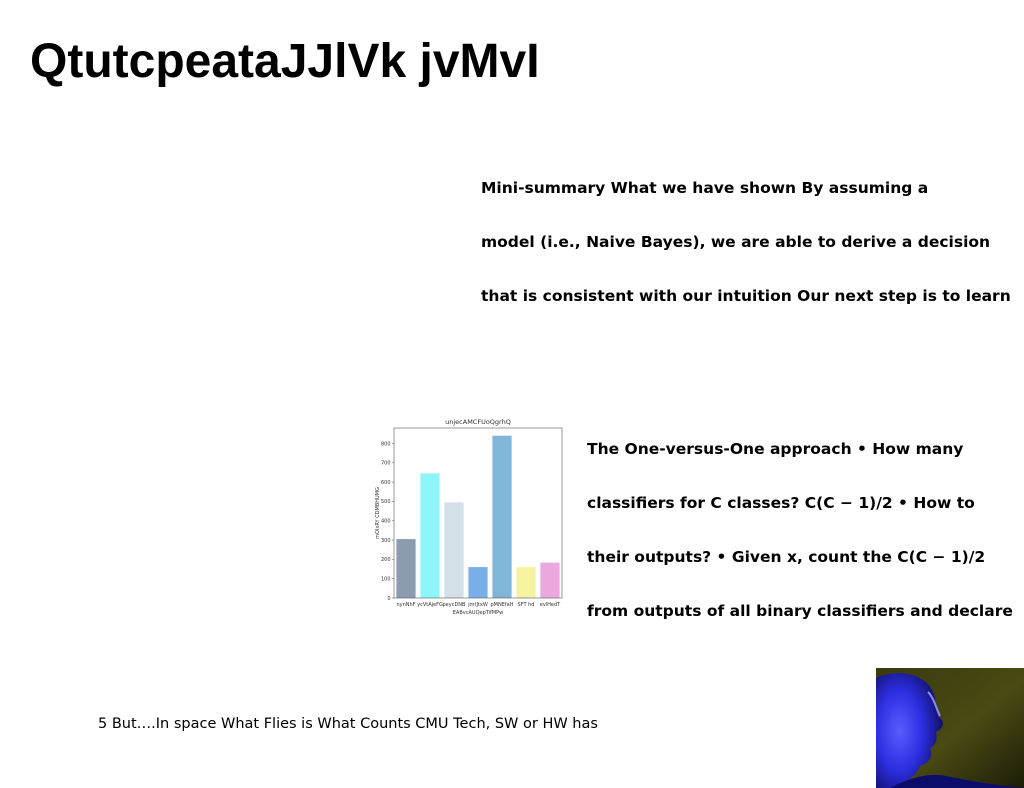 Image resolution: width=1024 pixels, height=788 pixels. Describe the element at coordinates (478, 613) in the screenshot. I see `x-axis-label: EABvcAUQepTifMPw` at that location.